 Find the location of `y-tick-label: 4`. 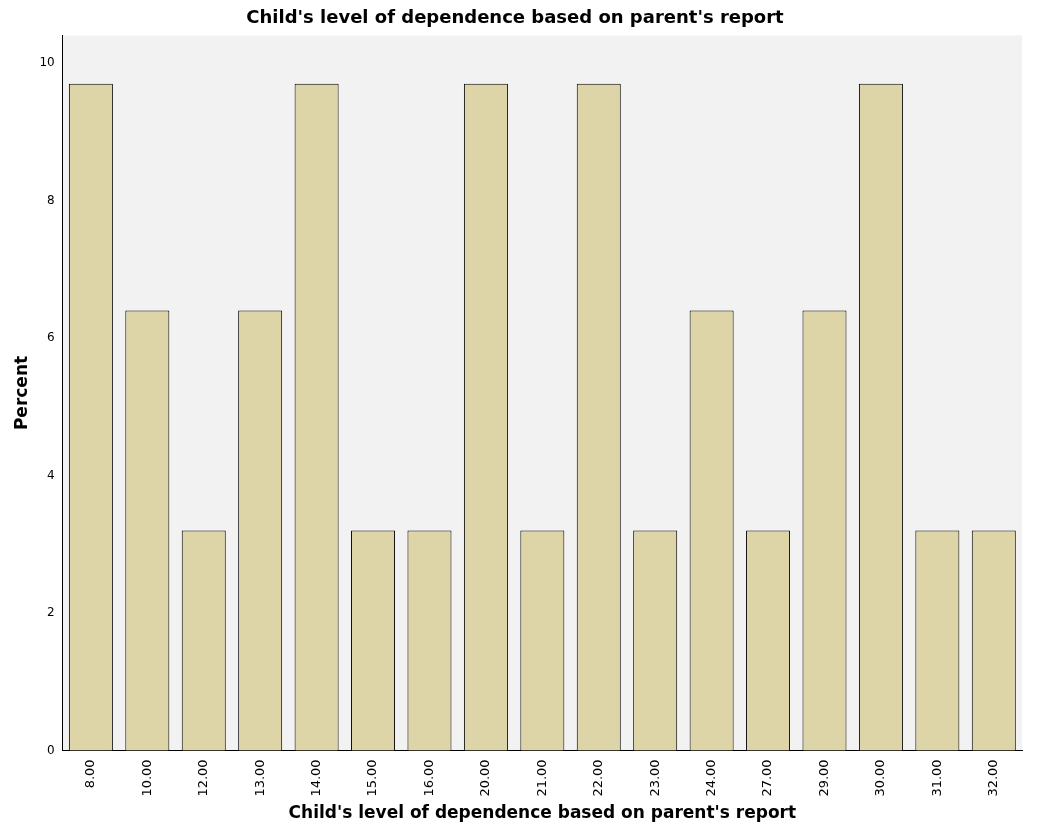

y-tick-label: 4 is located at coordinates (51, 474).